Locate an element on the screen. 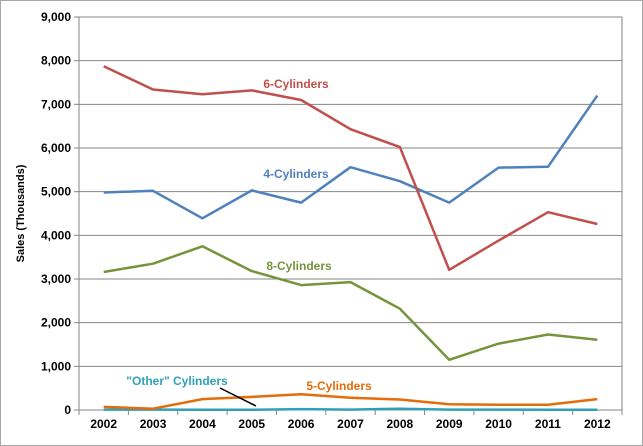  x-tick-label: 2002 is located at coordinates (103, 424).